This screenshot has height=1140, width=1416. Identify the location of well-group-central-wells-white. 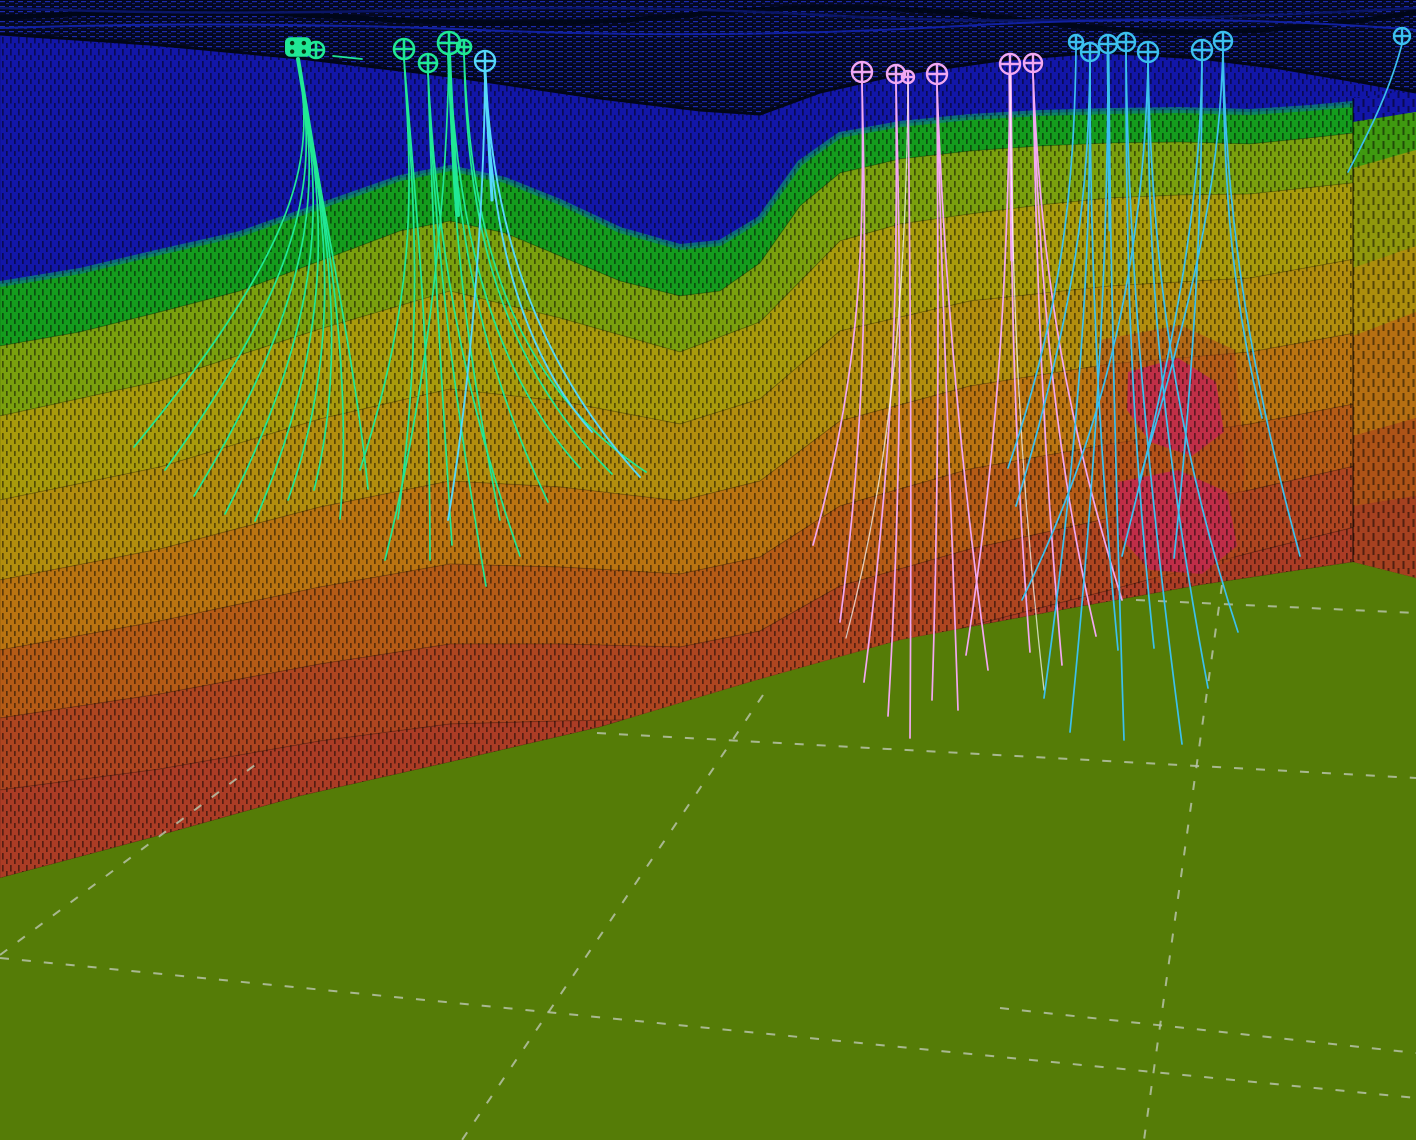
(945, 382).